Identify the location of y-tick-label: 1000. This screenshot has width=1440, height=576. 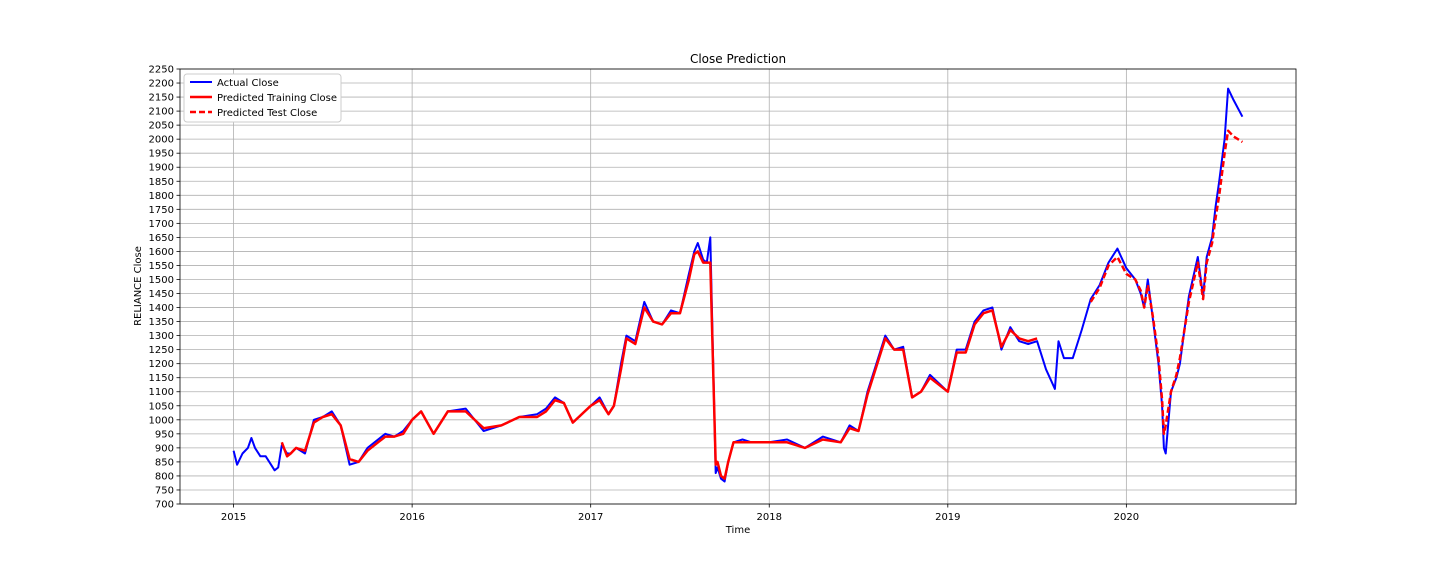
(161, 420).